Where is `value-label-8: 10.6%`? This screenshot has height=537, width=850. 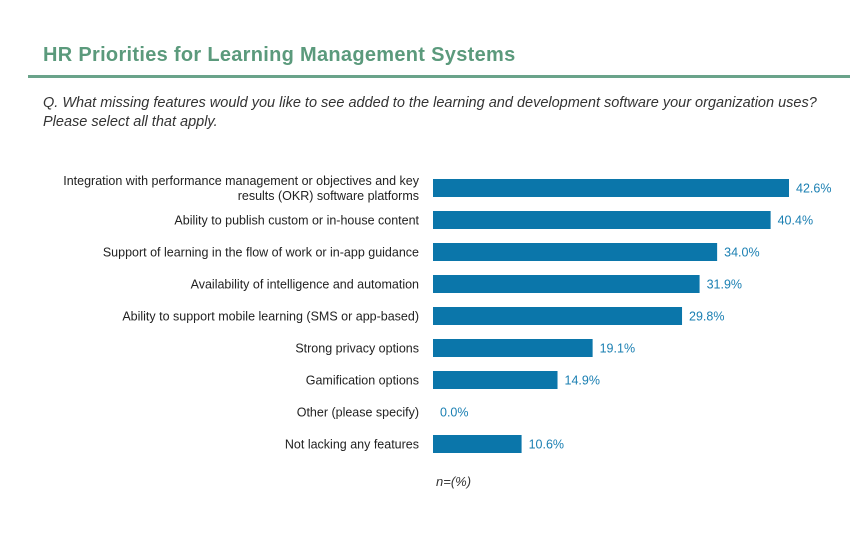 value-label-8: 10.6% is located at coordinates (546, 445).